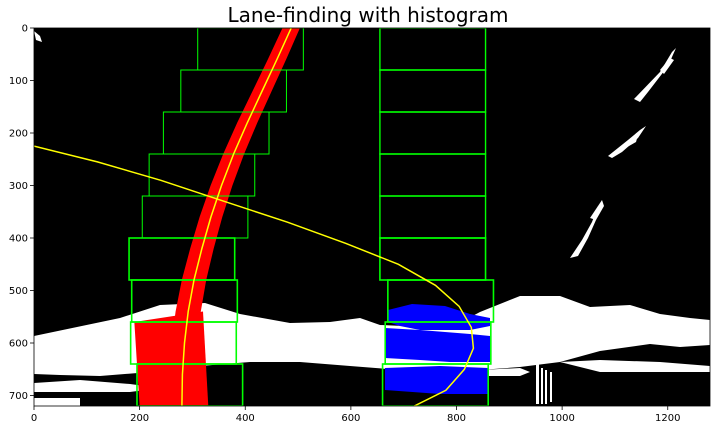 This screenshot has height=432, width=720. What do you see at coordinates (367, 15) in the screenshot?
I see `chart-title: Lane-finding with histogram` at bounding box center [367, 15].